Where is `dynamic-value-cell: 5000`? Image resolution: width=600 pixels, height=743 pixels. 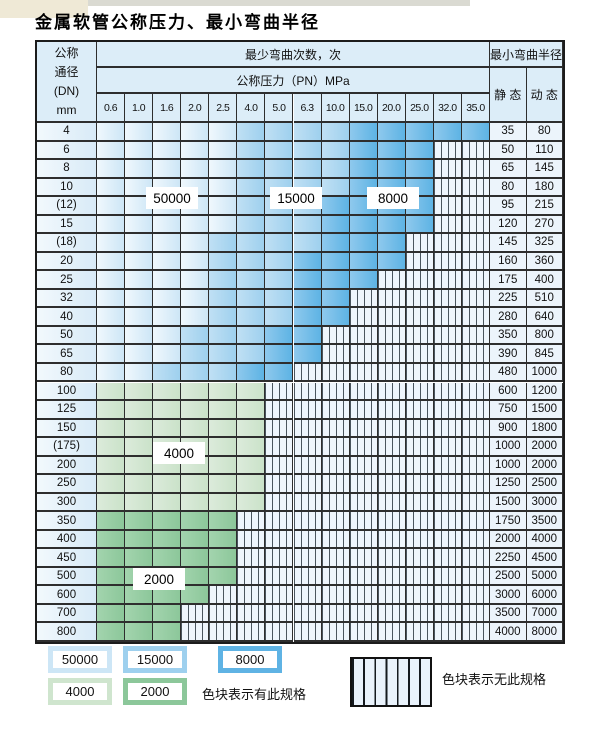
dynamic-value-cell: 5000 is located at coordinates (544, 577).